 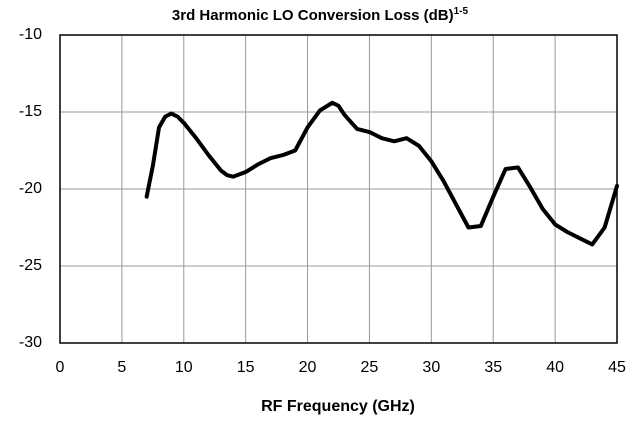 What do you see at coordinates (338, 406) in the screenshot?
I see `x-axis-title: RF Frequency (GHz)` at bounding box center [338, 406].